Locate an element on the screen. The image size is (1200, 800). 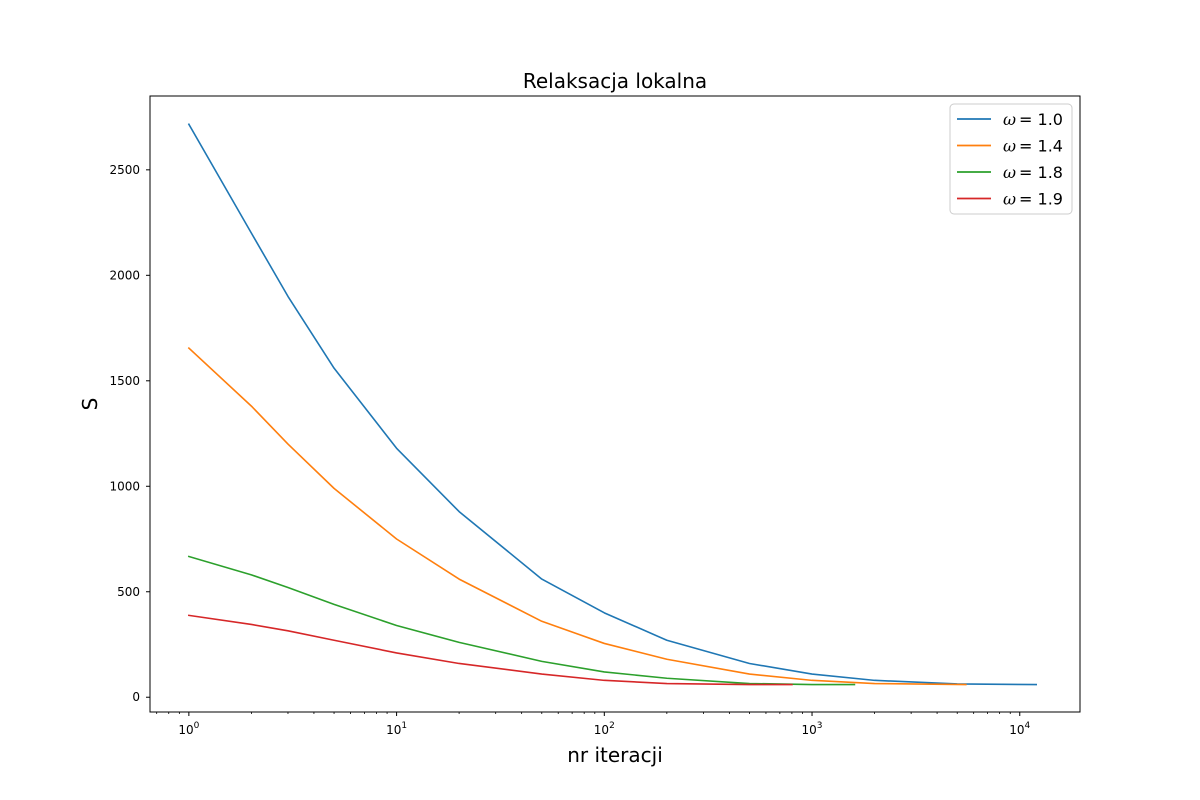
y-tick-label: 2000 is located at coordinates (124, 275).